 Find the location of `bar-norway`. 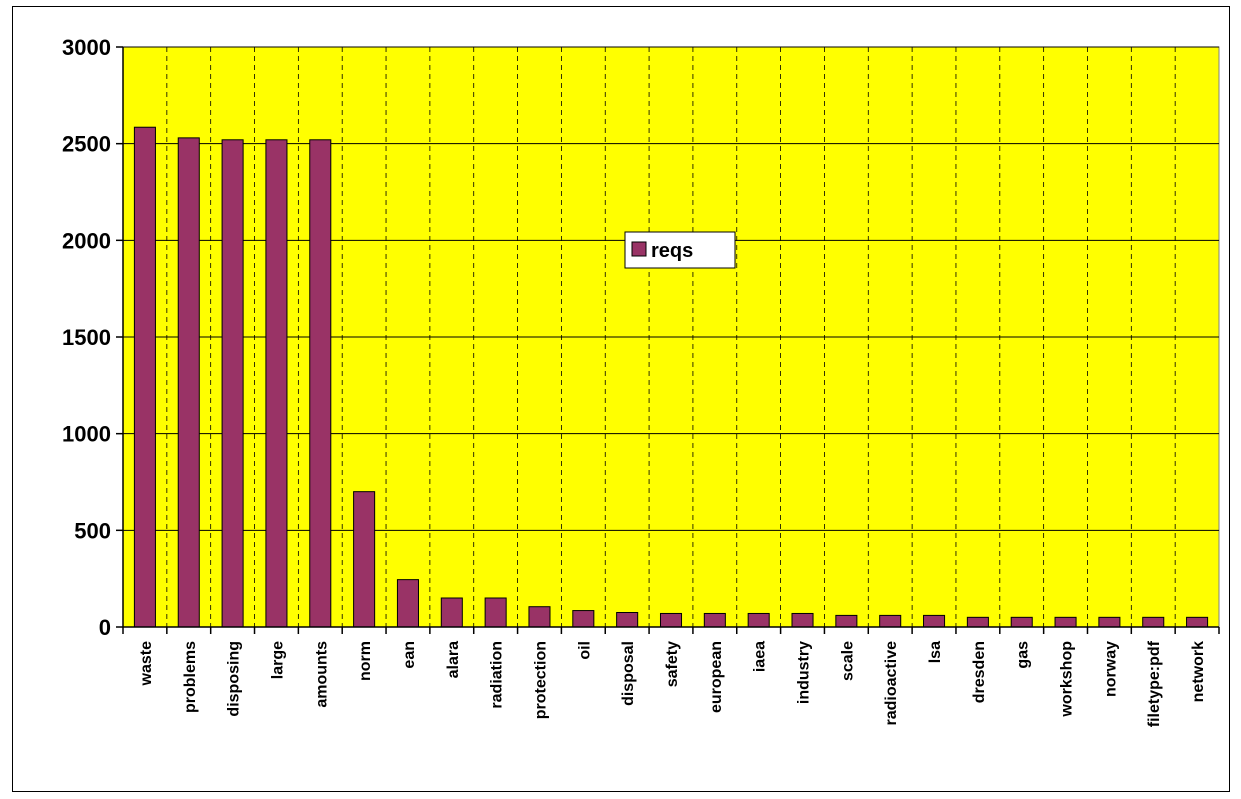

bar-norway is located at coordinates (1109, 622).